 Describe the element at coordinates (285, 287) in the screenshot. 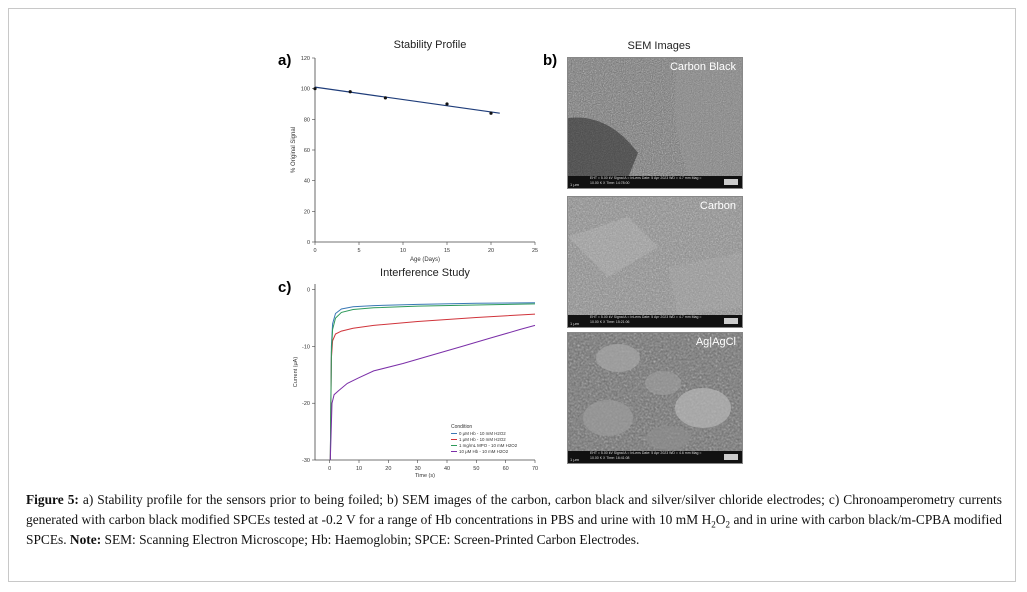

I see `panel-c-label: c)` at that location.